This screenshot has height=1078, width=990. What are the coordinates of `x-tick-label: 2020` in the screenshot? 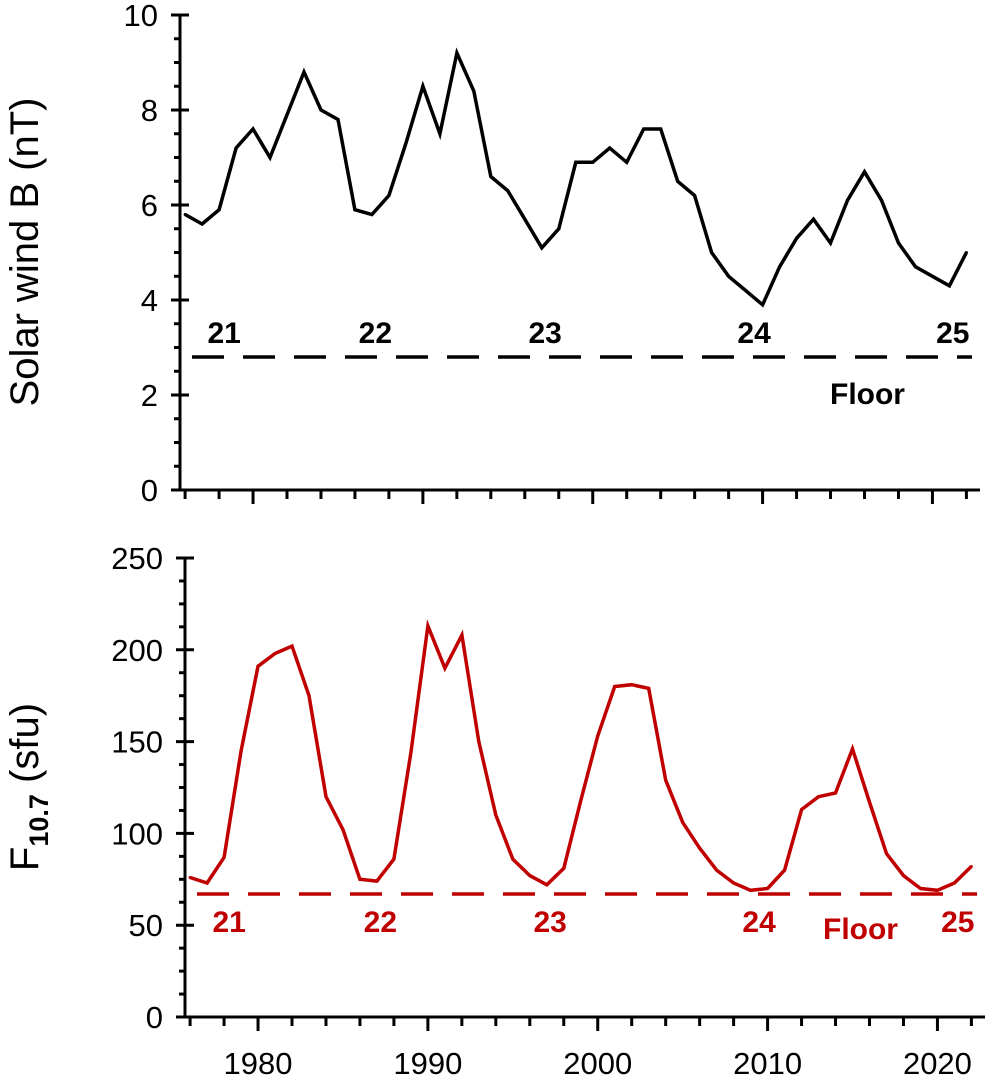 It's located at (937, 1062).